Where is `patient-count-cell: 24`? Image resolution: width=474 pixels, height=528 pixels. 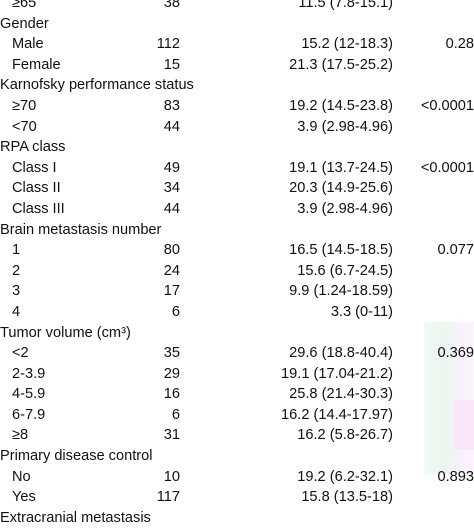
patient-count-cell: 24 is located at coordinates (171, 270).